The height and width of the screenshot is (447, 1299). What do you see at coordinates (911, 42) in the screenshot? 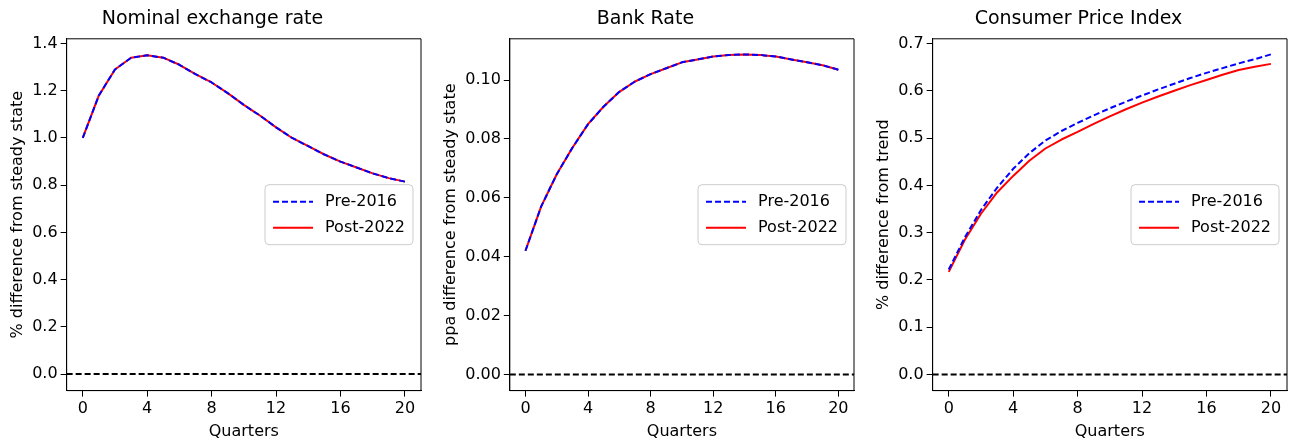
I see `y-tick-label: 0.7` at bounding box center [911, 42].